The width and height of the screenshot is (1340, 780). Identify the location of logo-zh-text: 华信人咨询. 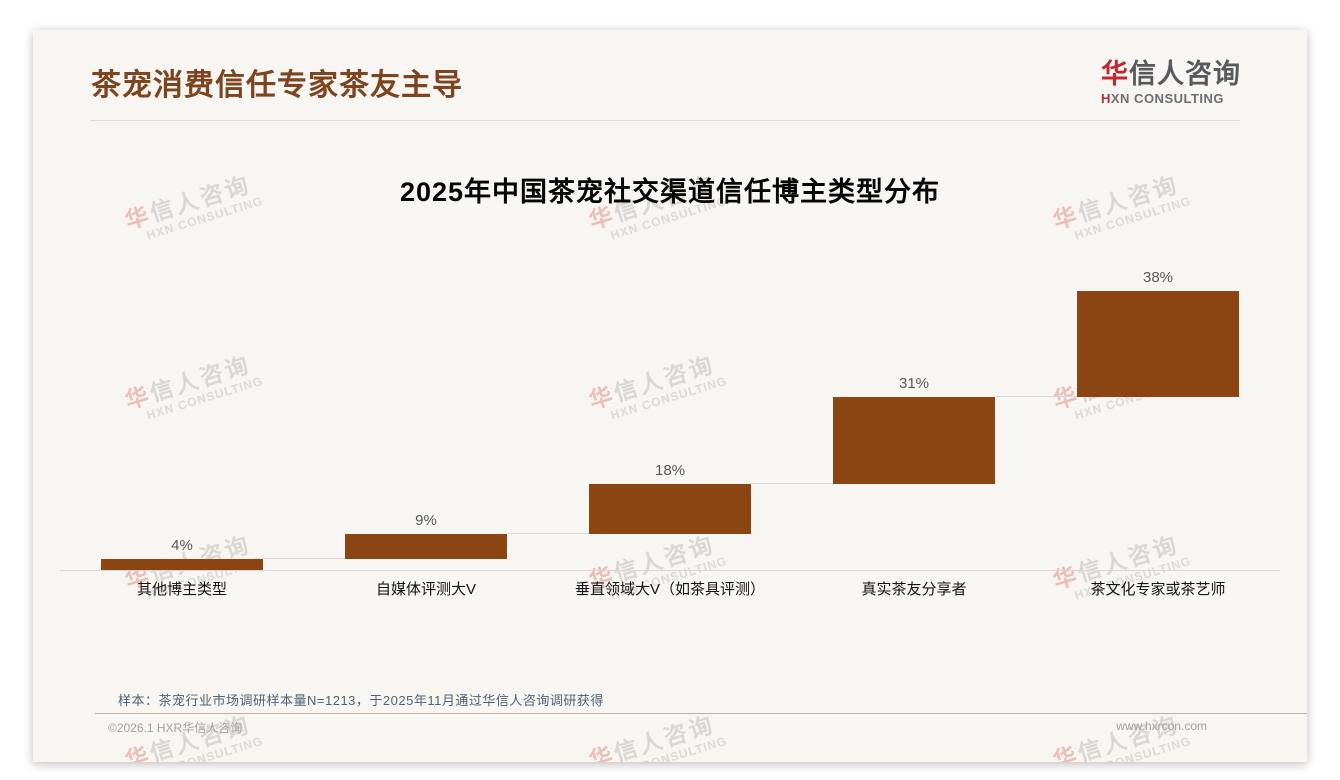
(1171, 74).